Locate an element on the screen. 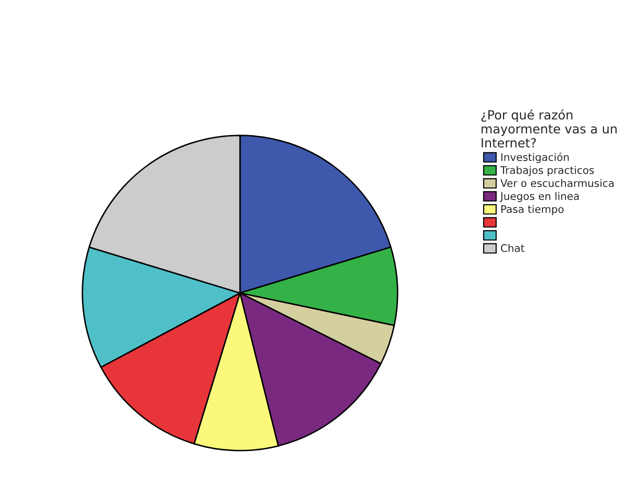 The image size is (624, 500). legend-label: Chat is located at coordinates (512, 248).